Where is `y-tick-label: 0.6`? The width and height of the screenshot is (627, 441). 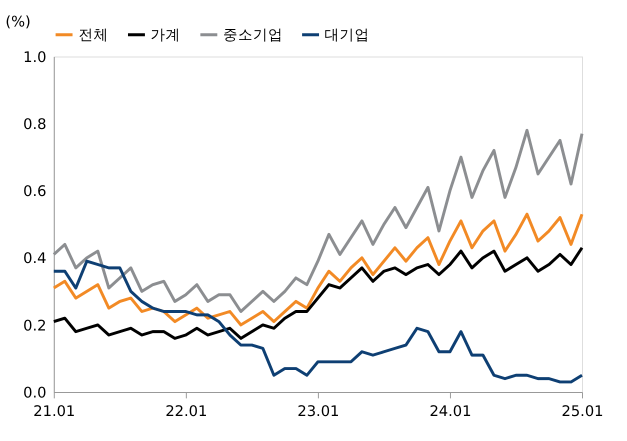
y-tick-label: 0.6 is located at coordinates (34, 191).